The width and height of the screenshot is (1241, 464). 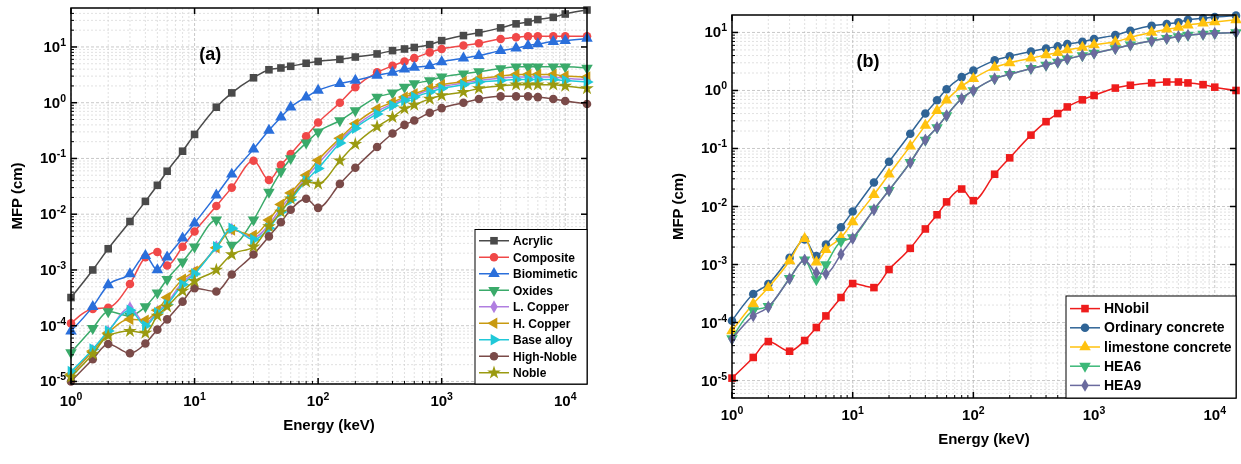 What do you see at coordinates (545, 356) in the screenshot?
I see `legend-label: High-Noble` at bounding box center [545, 356].